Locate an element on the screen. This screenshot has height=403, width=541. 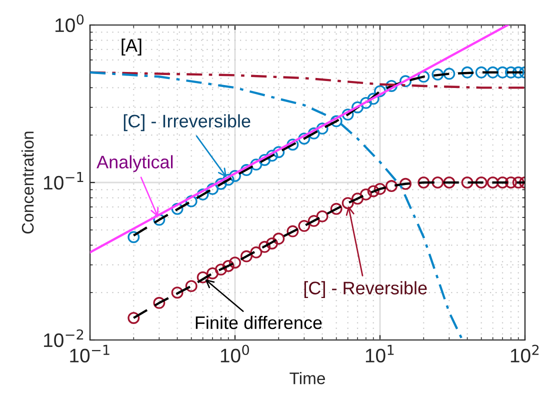
y-axis-title: Concentration is located at coordinates (27, 183).